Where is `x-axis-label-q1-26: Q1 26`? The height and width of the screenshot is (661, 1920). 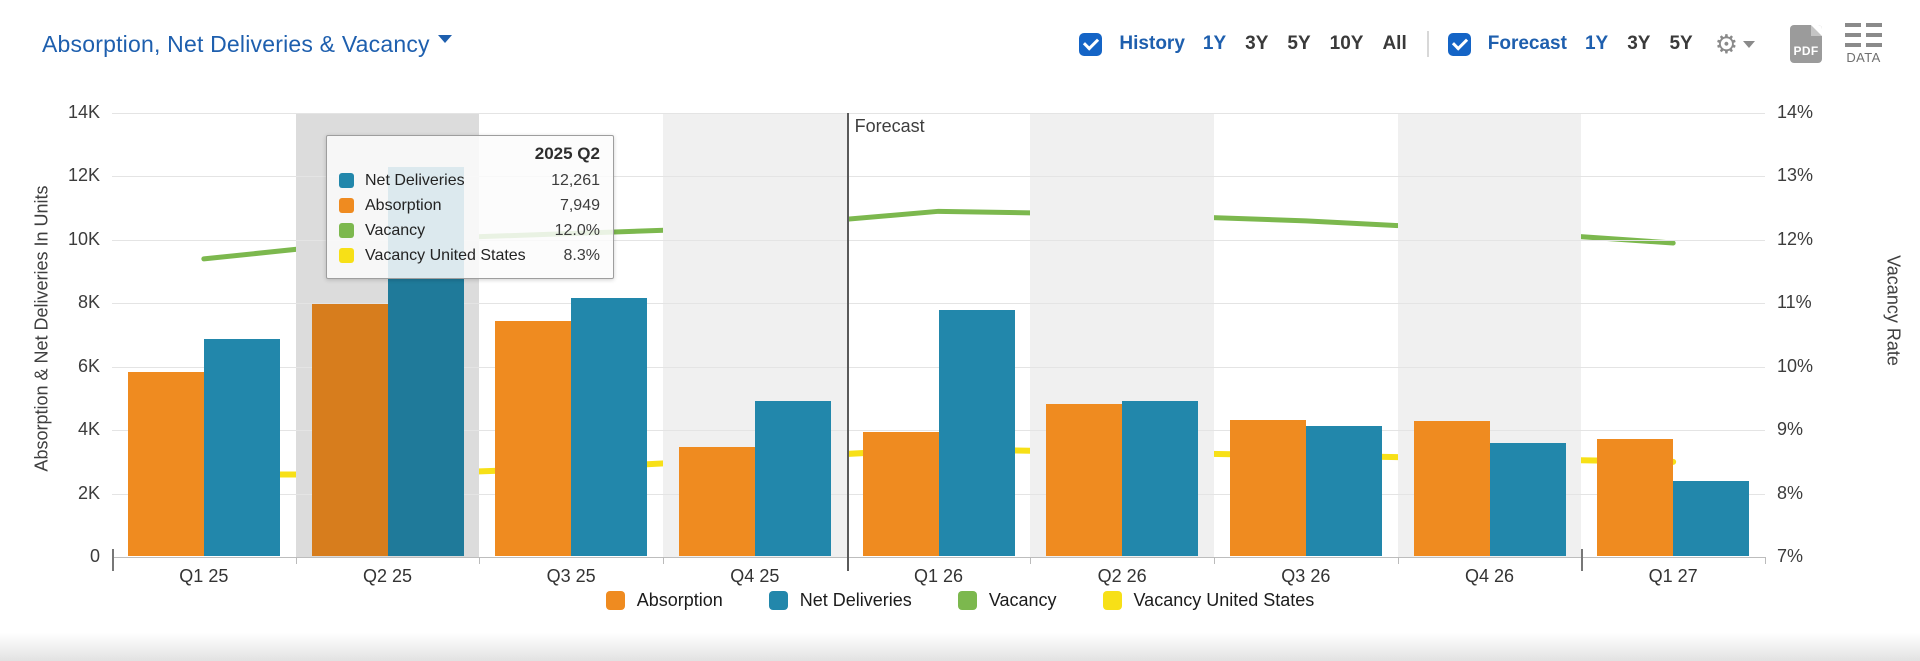 x-axis-label-q1-26: Q1 26 is located at coordinates (938, 576).